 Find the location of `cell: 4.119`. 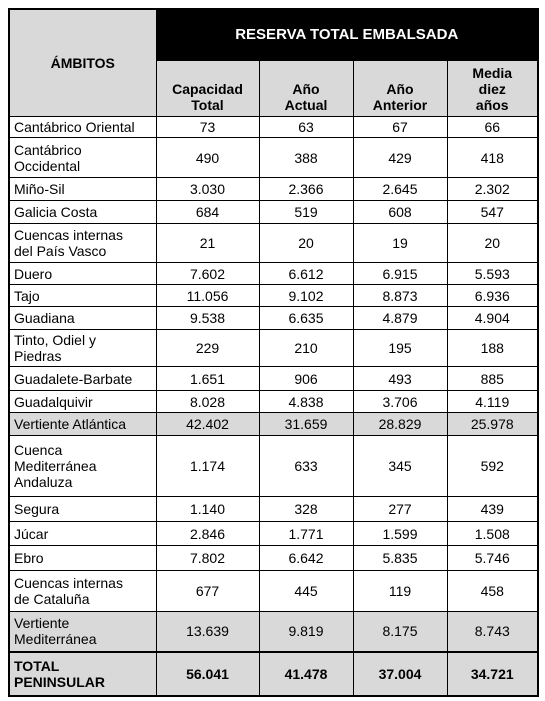

cell: 4.119 is located at coordinates (492, 401).